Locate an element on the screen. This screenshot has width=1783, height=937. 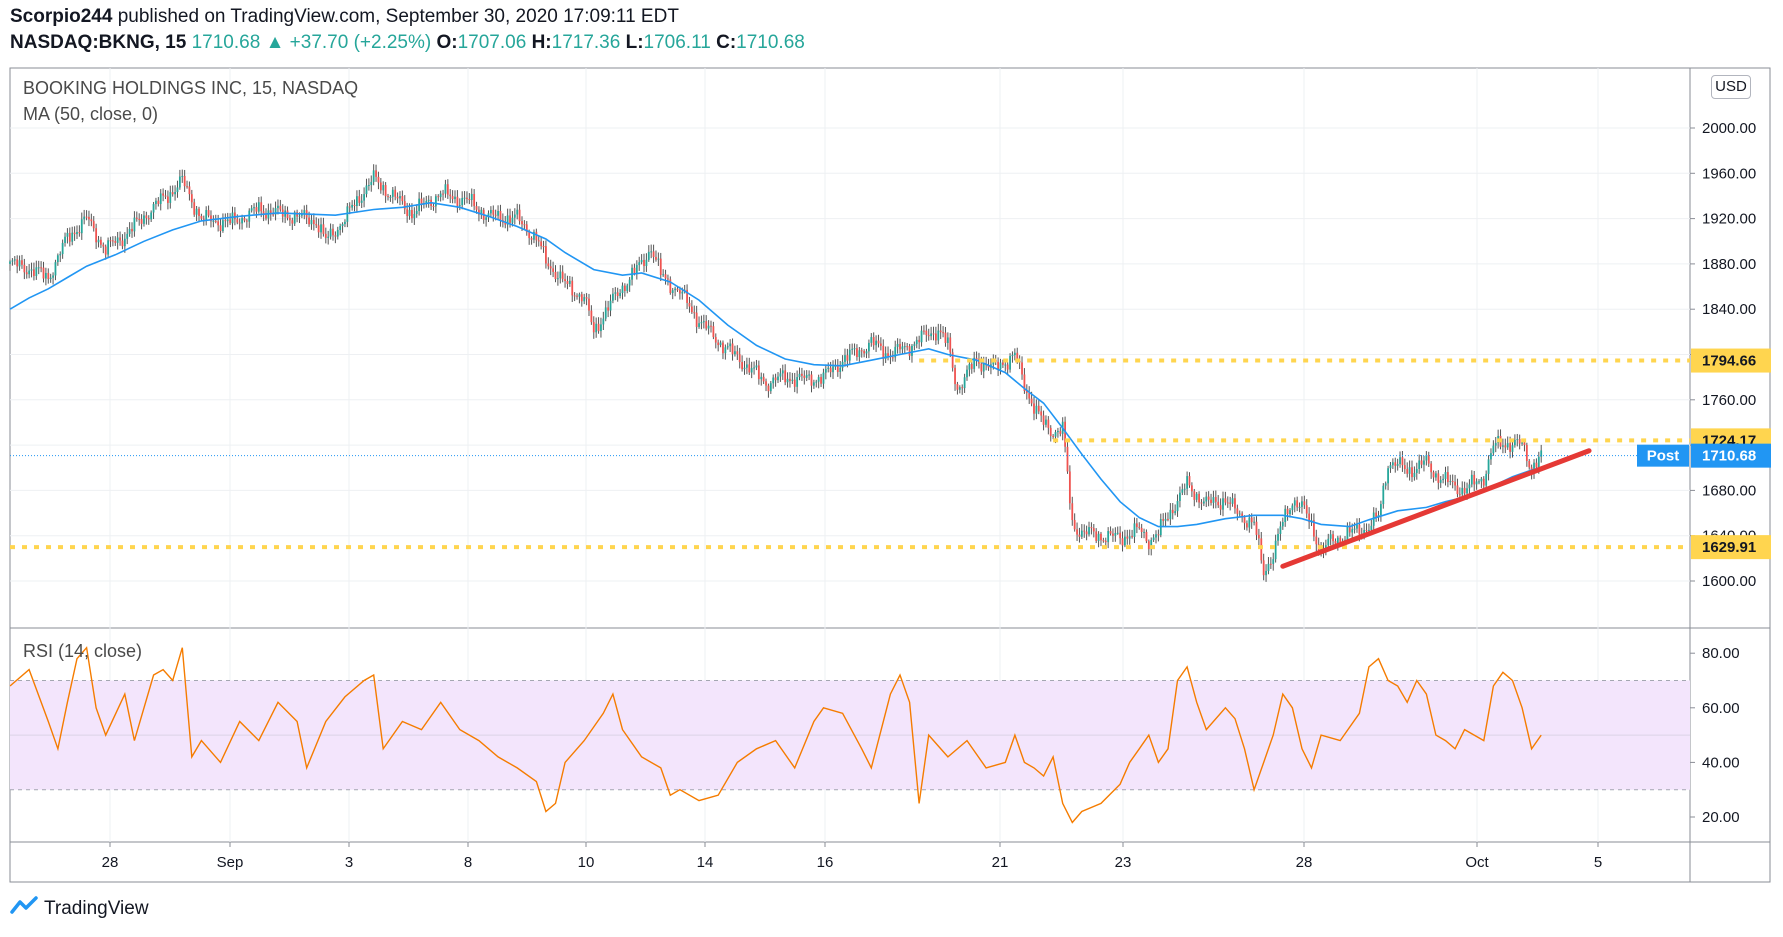
close-label: C: is located at coordinates (726, 42).